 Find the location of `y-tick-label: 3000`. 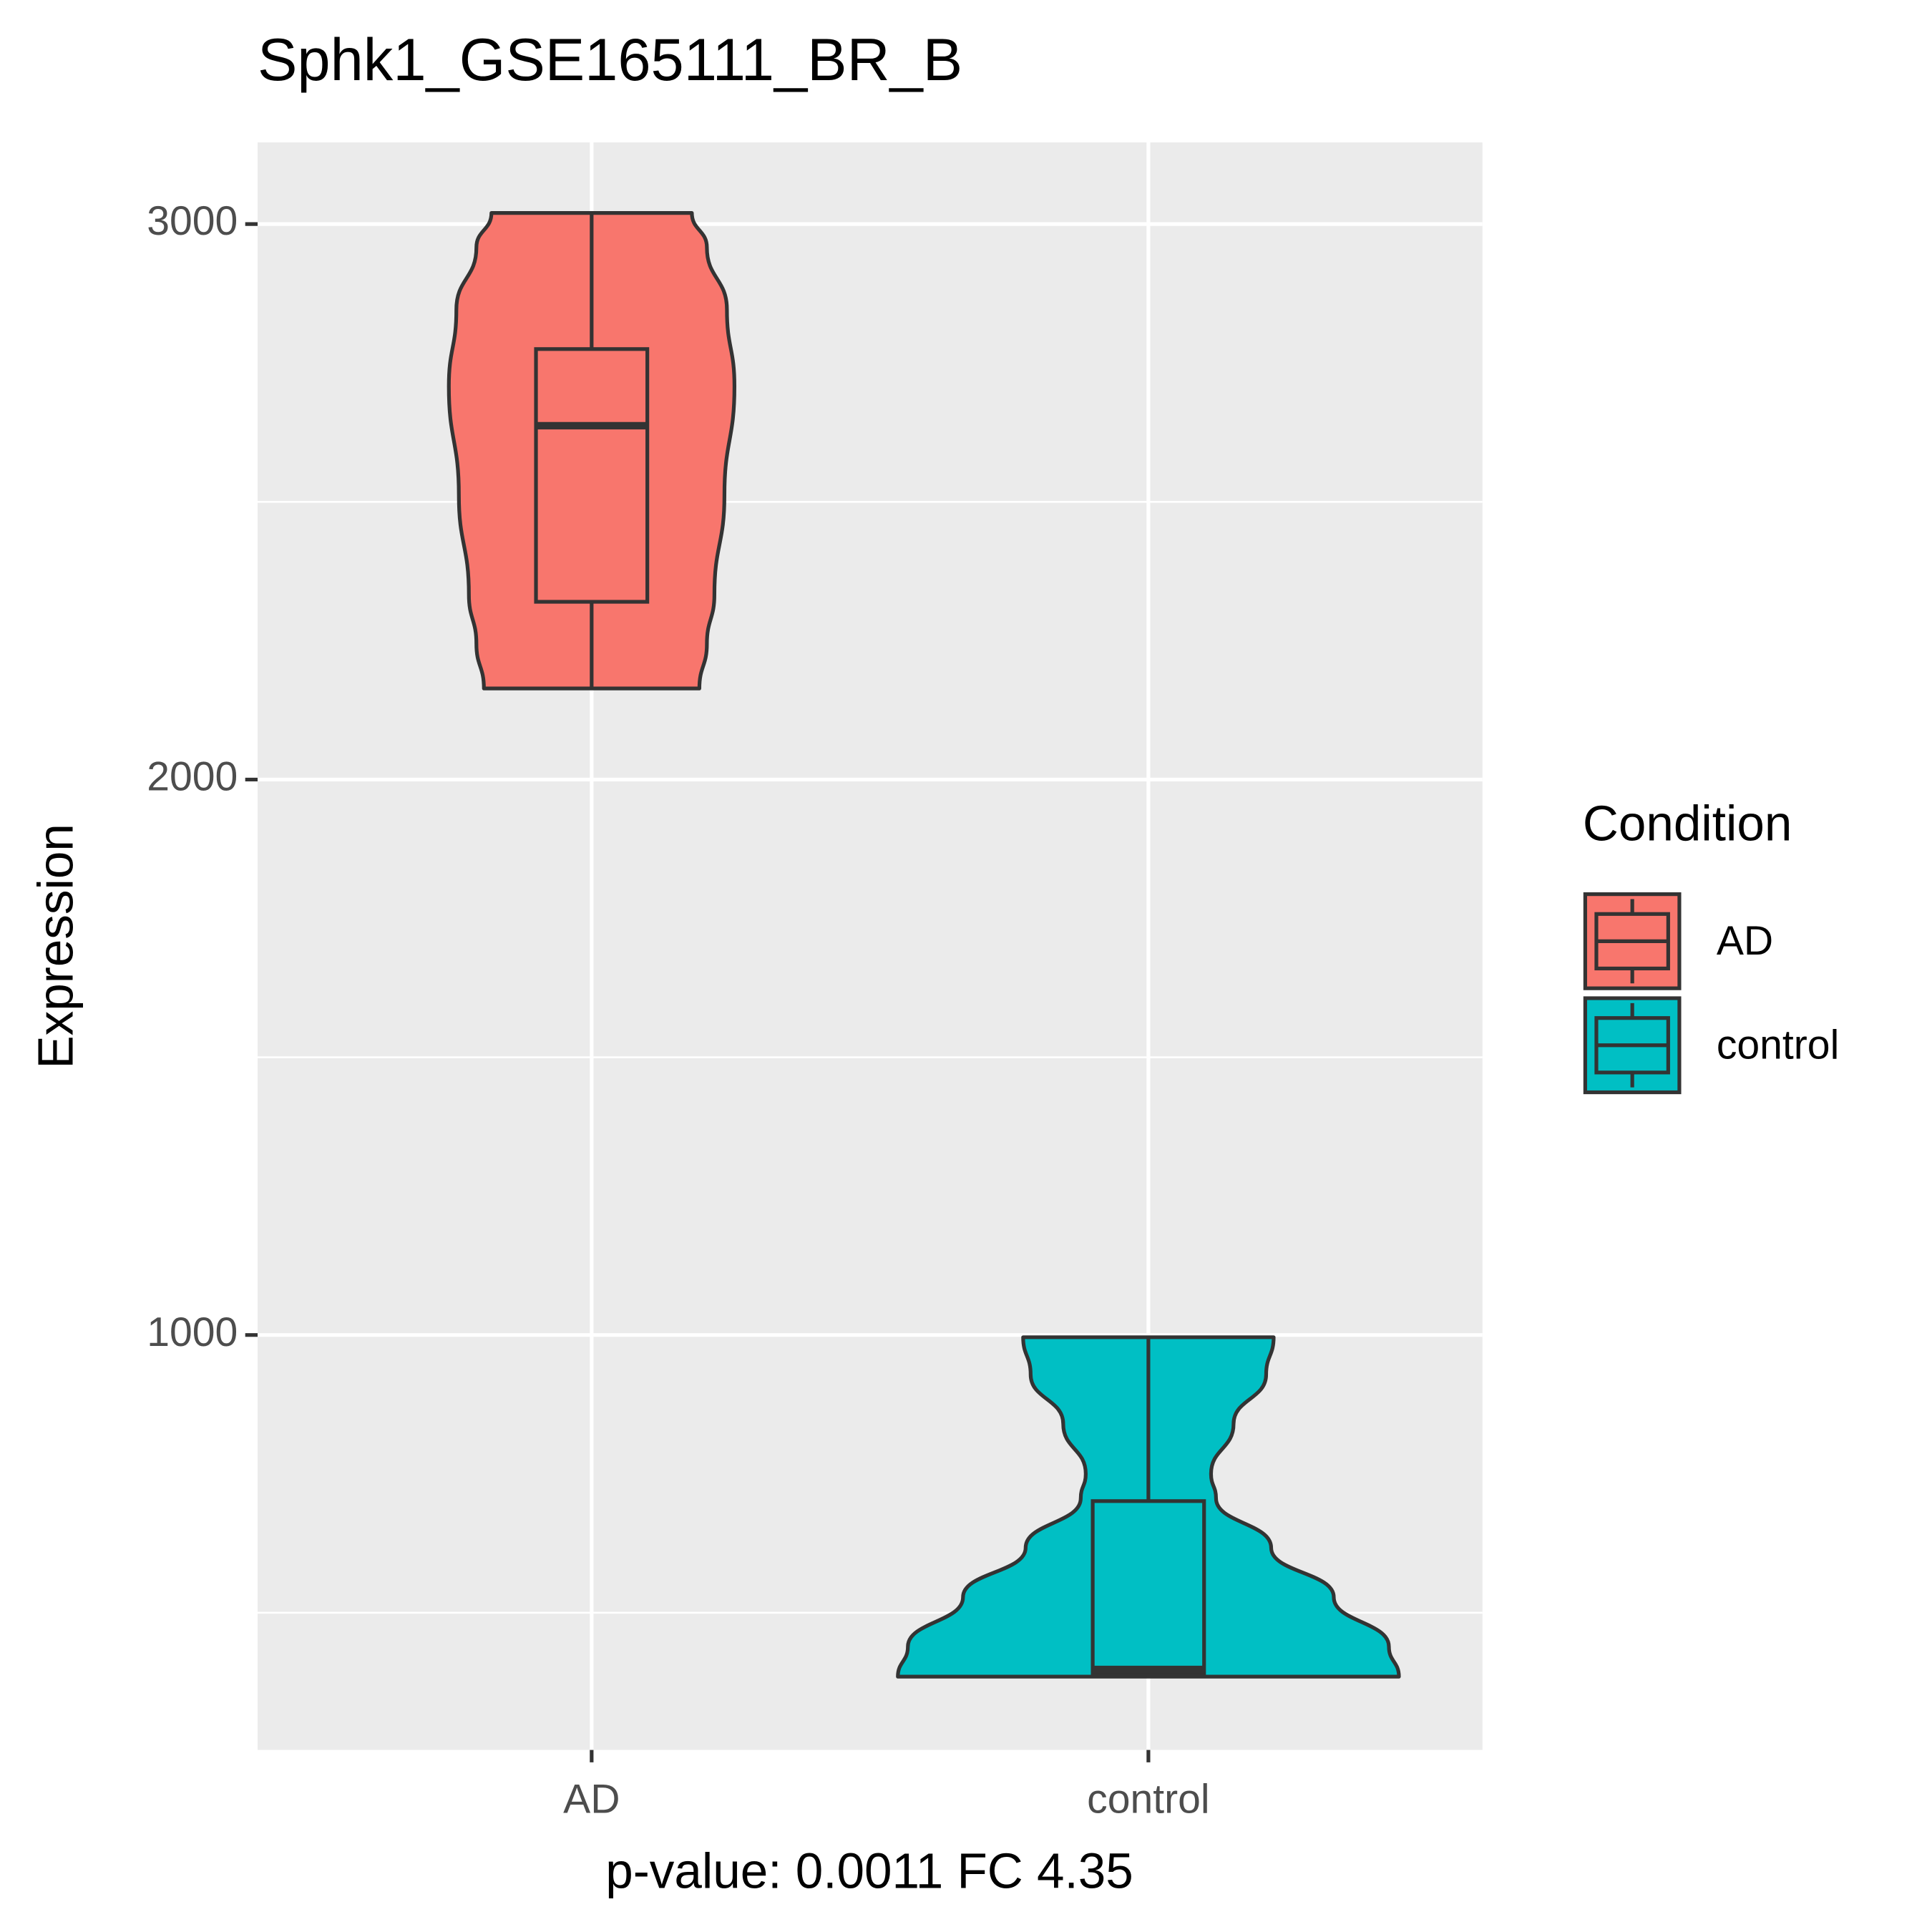

y-tick-label: 3000 is located at coordinates (192, 221).